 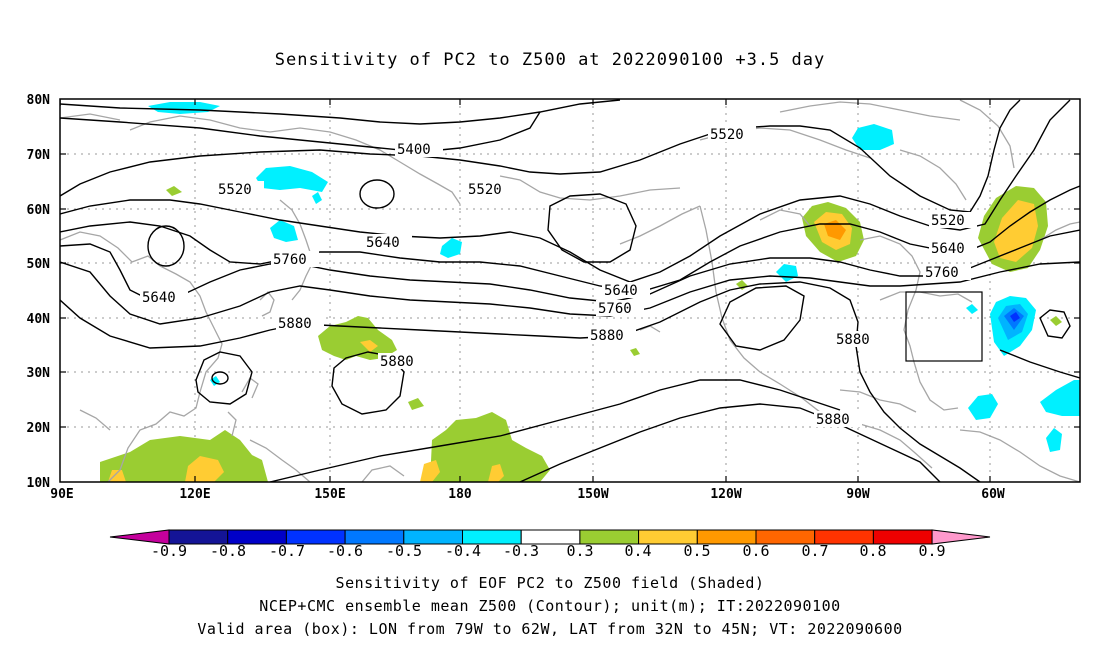 I want to click on colorbar-label: 0.9, so click(x=931, y=551).